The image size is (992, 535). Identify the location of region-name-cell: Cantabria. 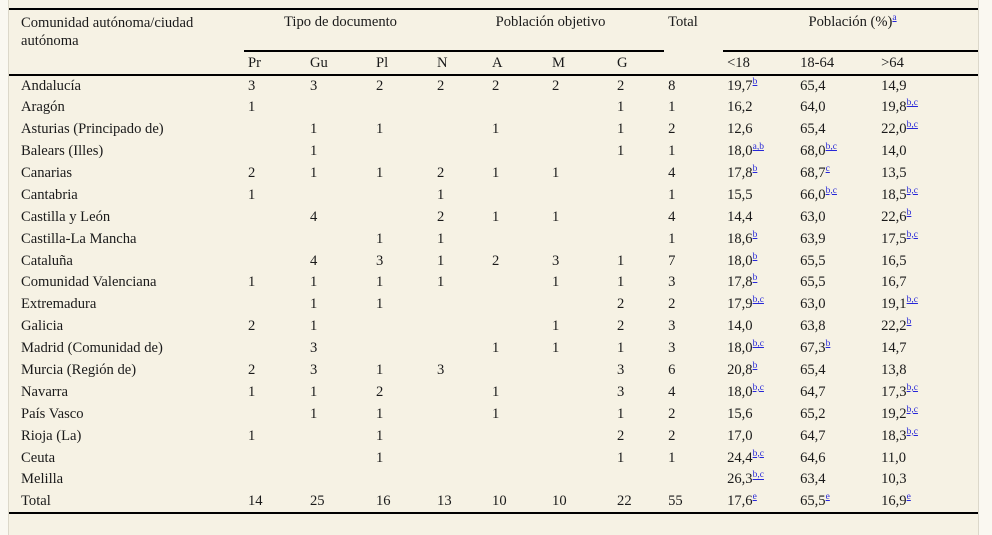
(49, 194).